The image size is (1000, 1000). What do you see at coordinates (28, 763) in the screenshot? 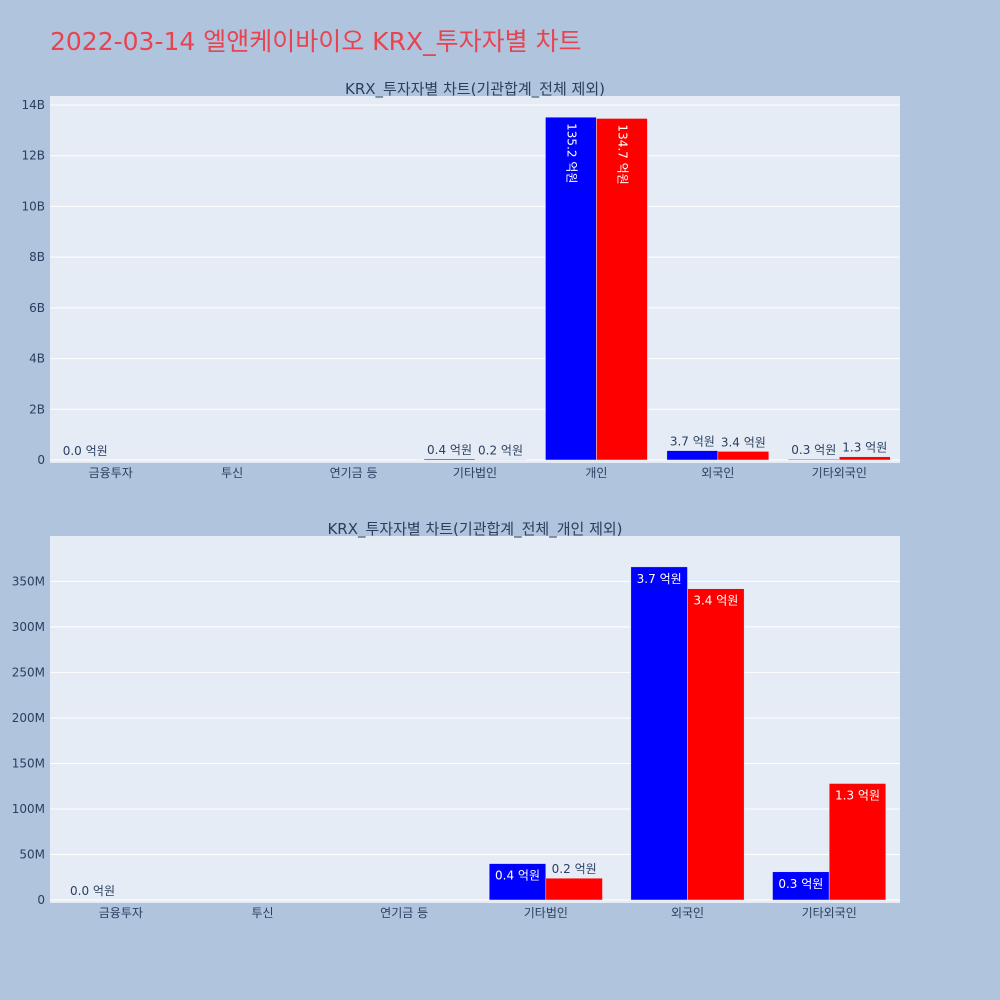
I see `y-tick-label: 150M` at bounding box center [28, 763].